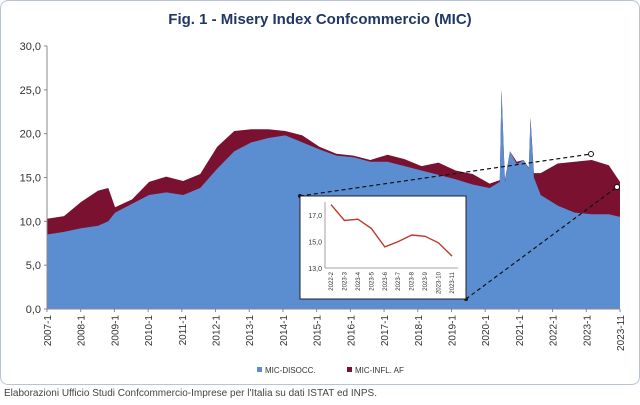 The width and height of the screenshot is (640, 405). What do you see at coordinates (386, 280) in the screenshot?
I see `inset-x-tick-label: 2023-6` at bounding box center [386, 280].